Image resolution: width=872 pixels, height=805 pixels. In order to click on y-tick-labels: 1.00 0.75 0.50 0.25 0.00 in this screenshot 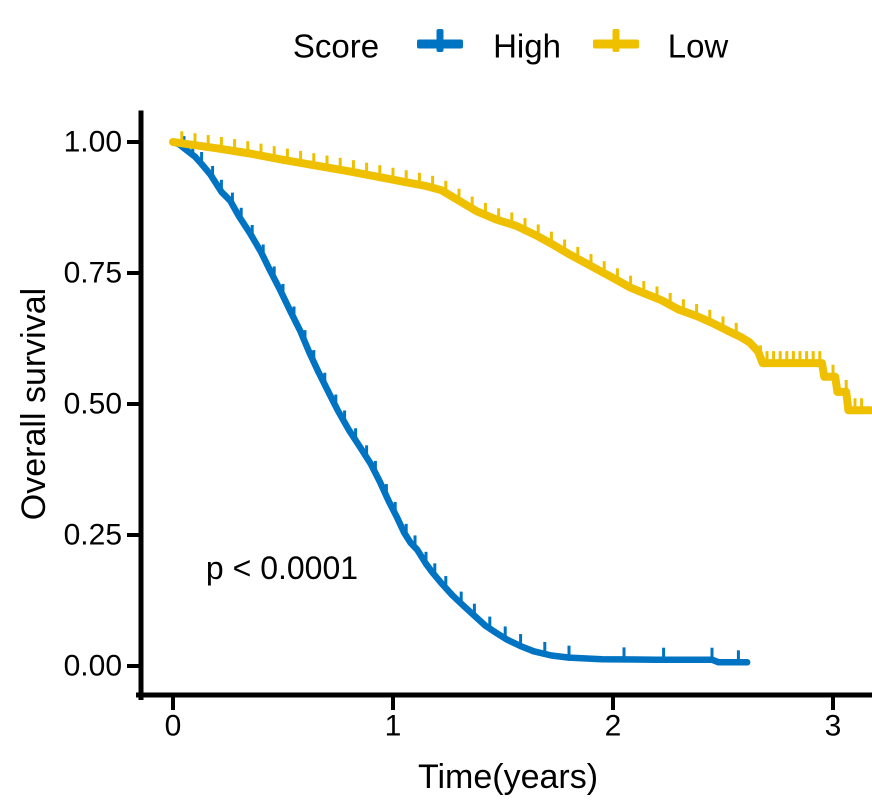, I will do `click(93, 404)`.